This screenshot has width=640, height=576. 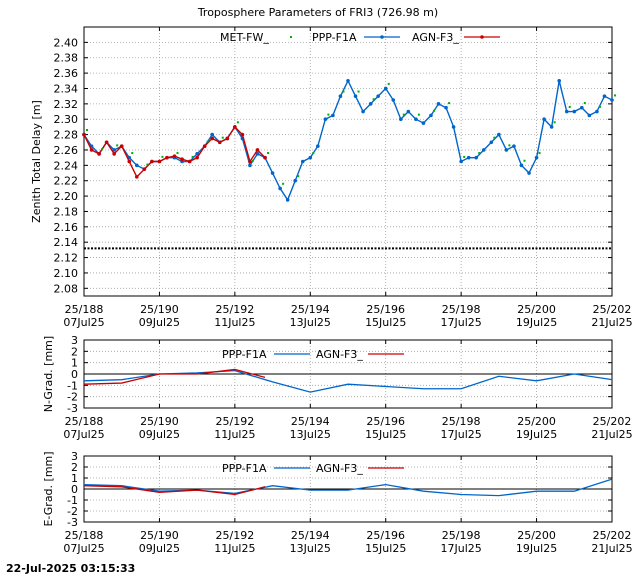 I want to click on y-axis-label: Zenith Total Delay [m], so click(x=36, y=161).